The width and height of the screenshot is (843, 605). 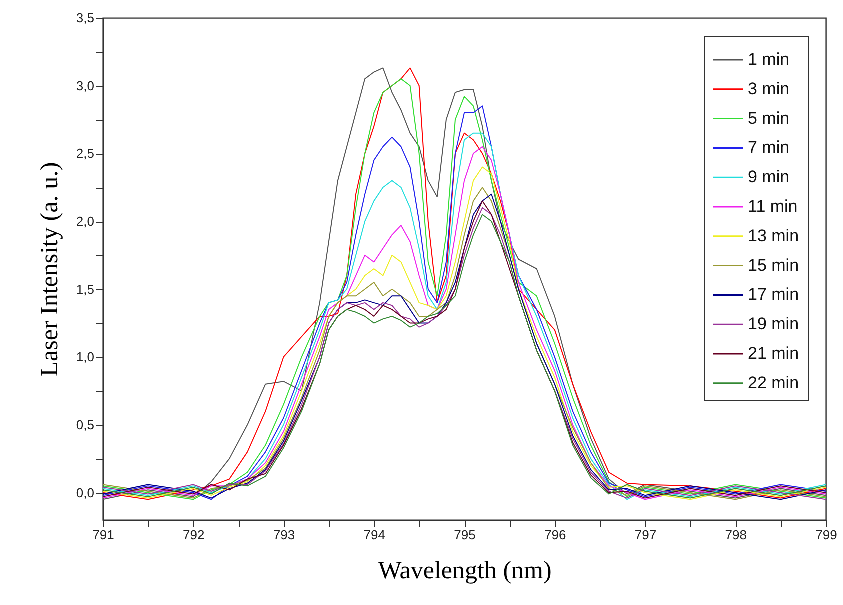 What do you see at coordinates (85, 86) in the screenshot?
I see `y-tick-label: 3,0` at bounding box center [85, 86].